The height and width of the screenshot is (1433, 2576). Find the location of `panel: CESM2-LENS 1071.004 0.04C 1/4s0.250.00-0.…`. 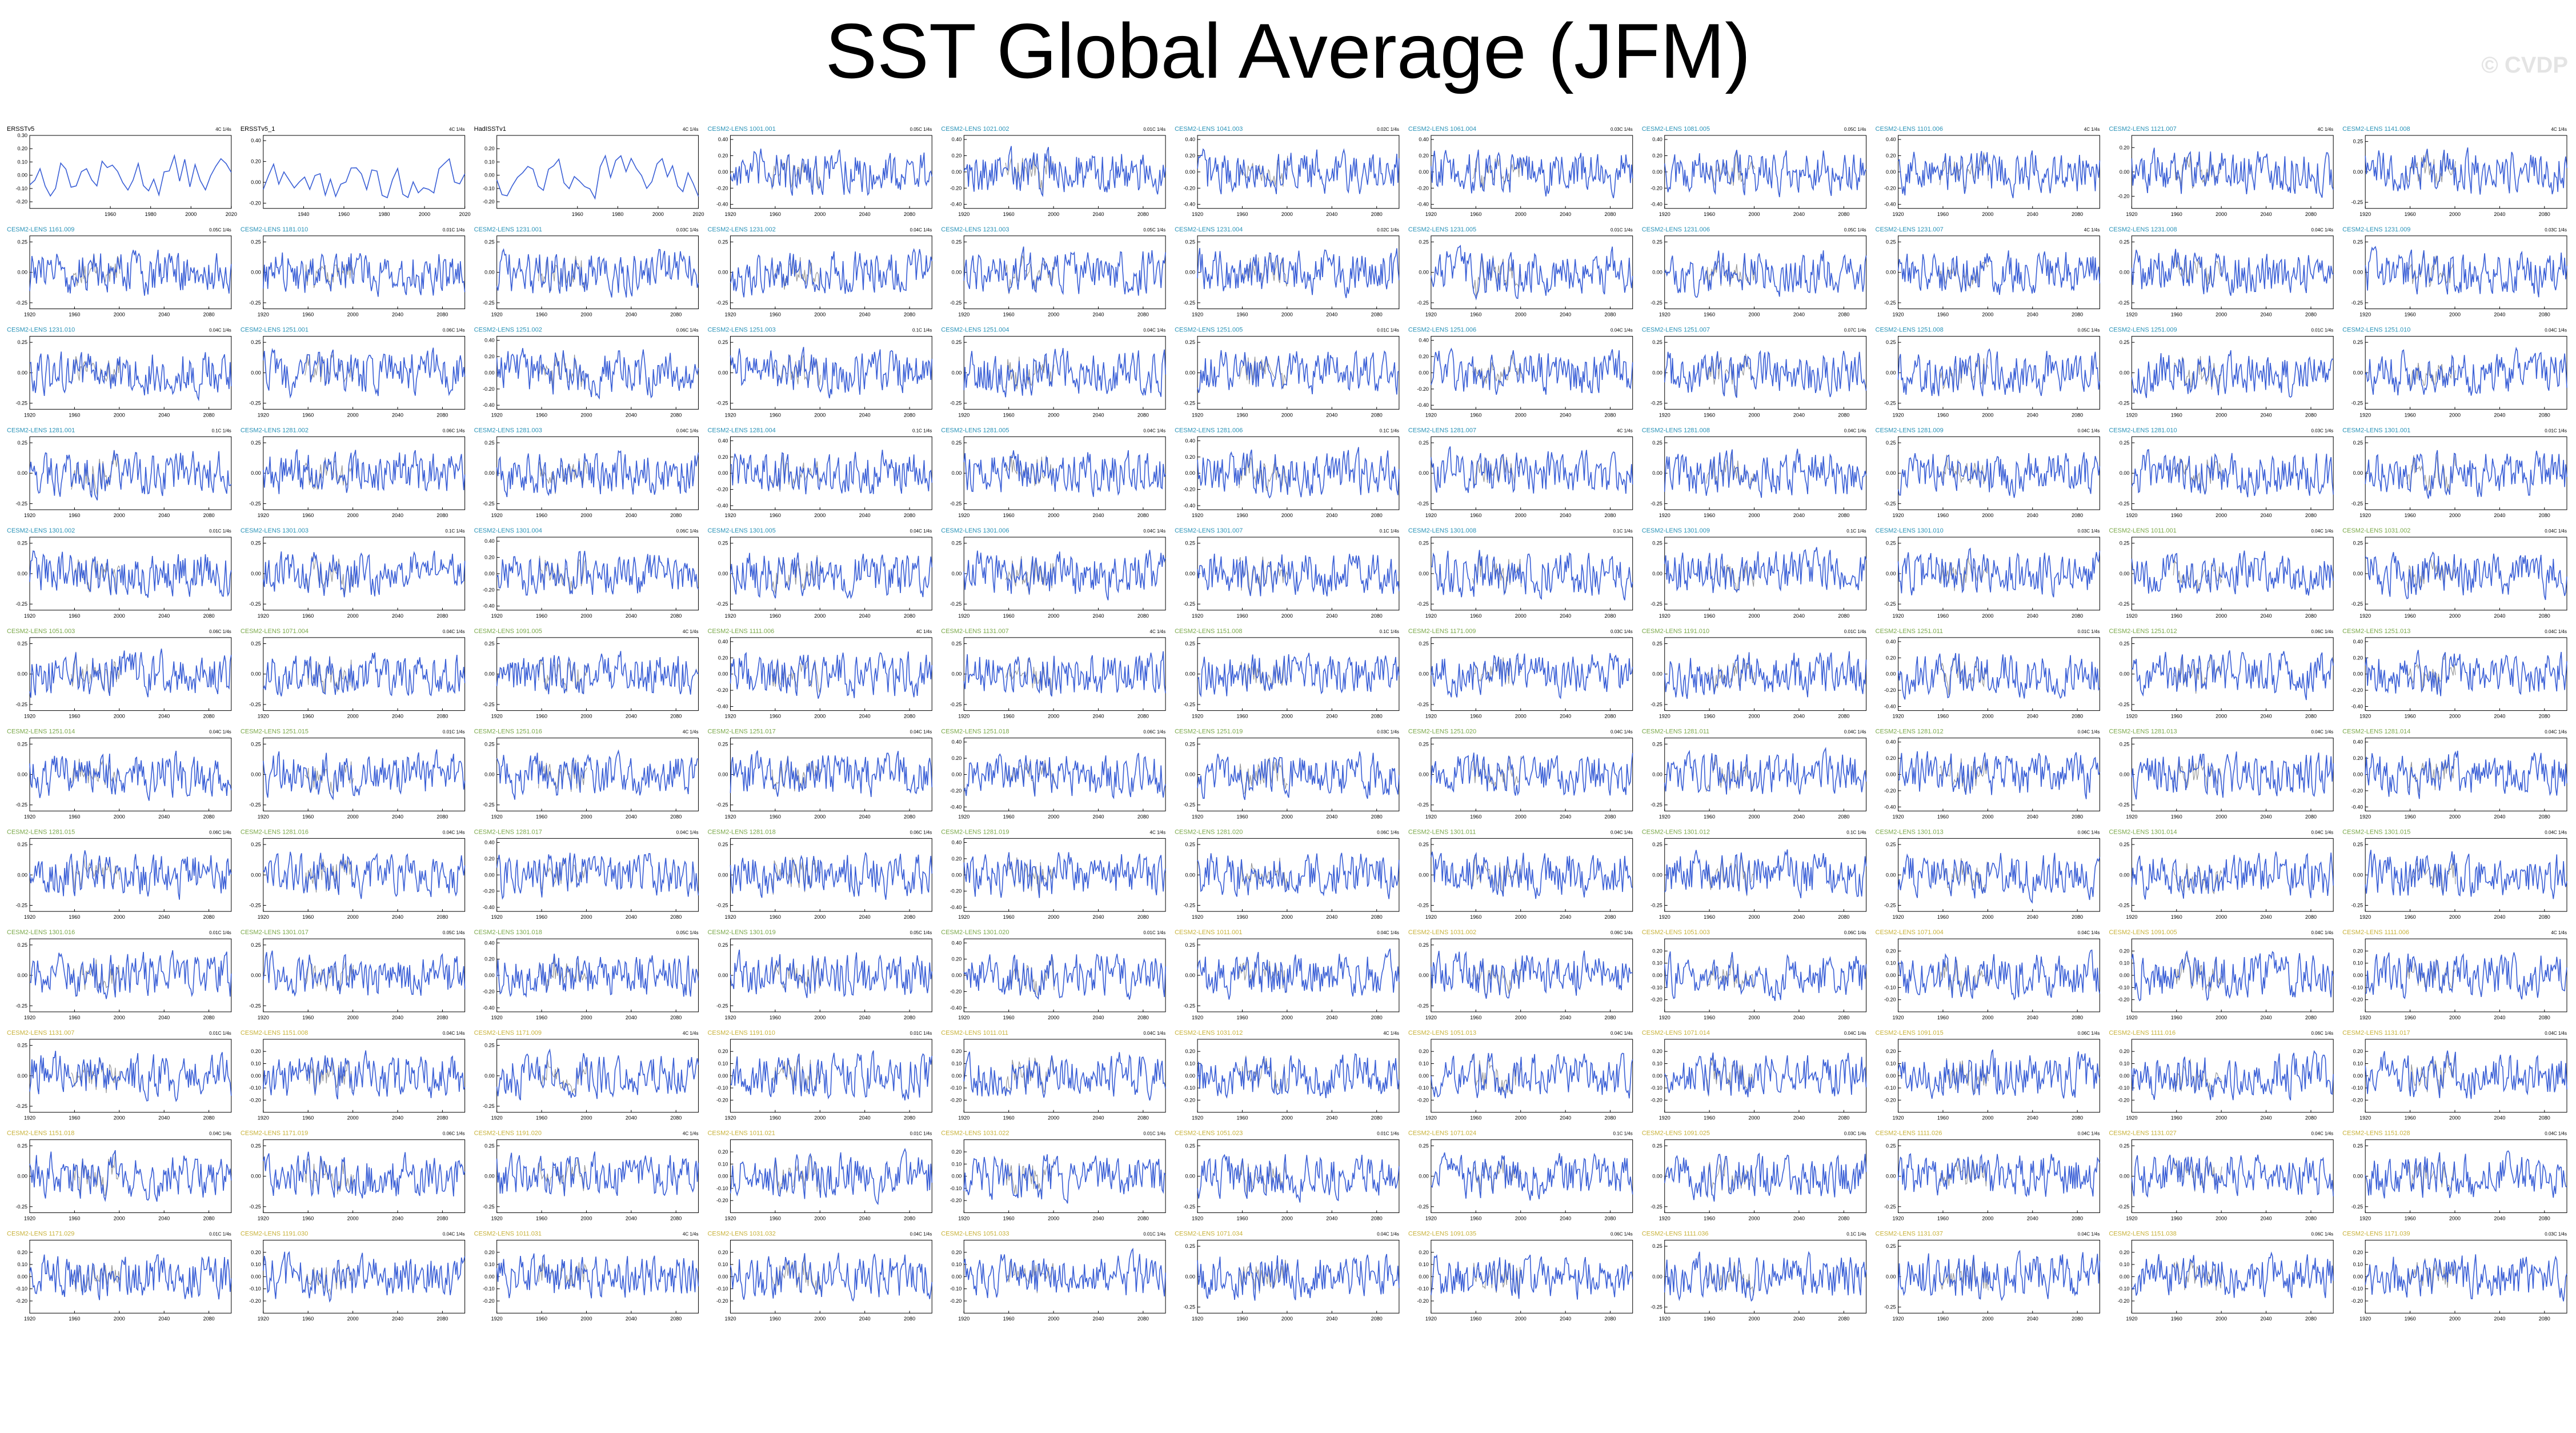

panel: CESM2-LENS 1071.004 0.04C 1/4s0.250.00-0.… is located at coordinates (353, 673).